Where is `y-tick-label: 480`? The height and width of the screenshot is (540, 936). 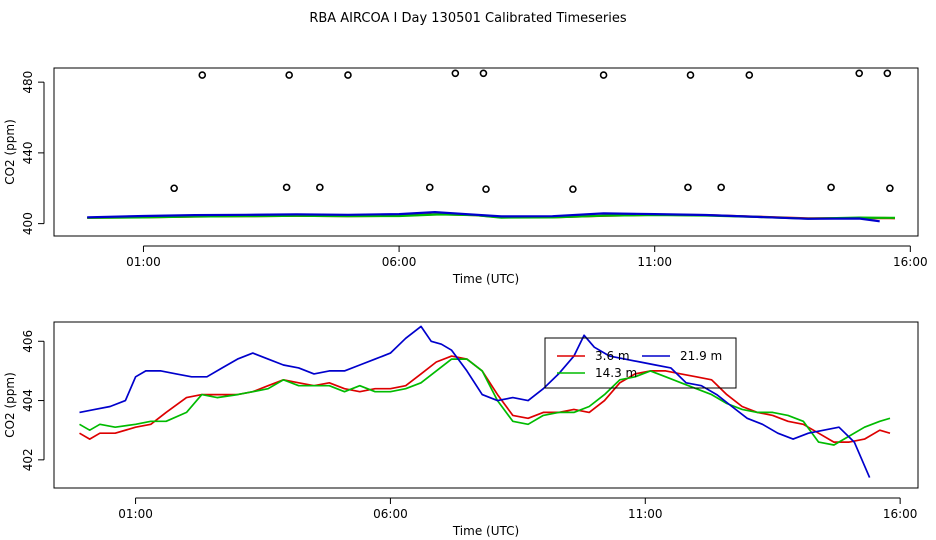
y-tick-label: 480 is located at coordinates (28, 82).